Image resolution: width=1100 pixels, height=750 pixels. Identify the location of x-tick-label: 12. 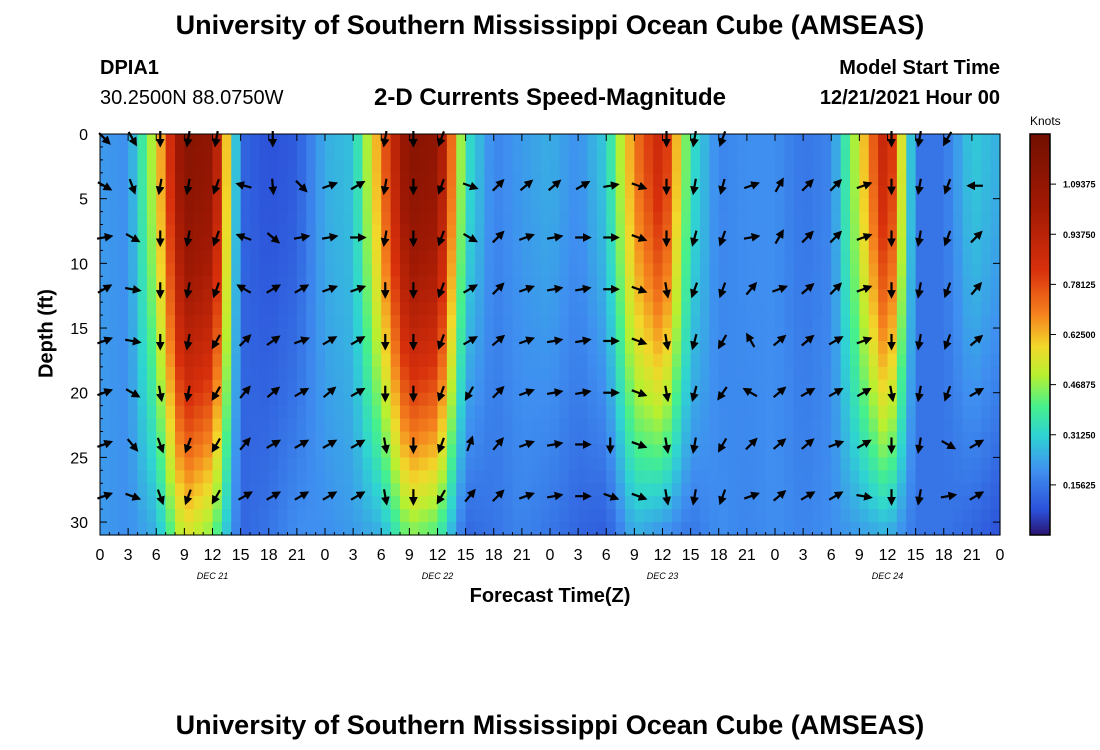
(663, 555).